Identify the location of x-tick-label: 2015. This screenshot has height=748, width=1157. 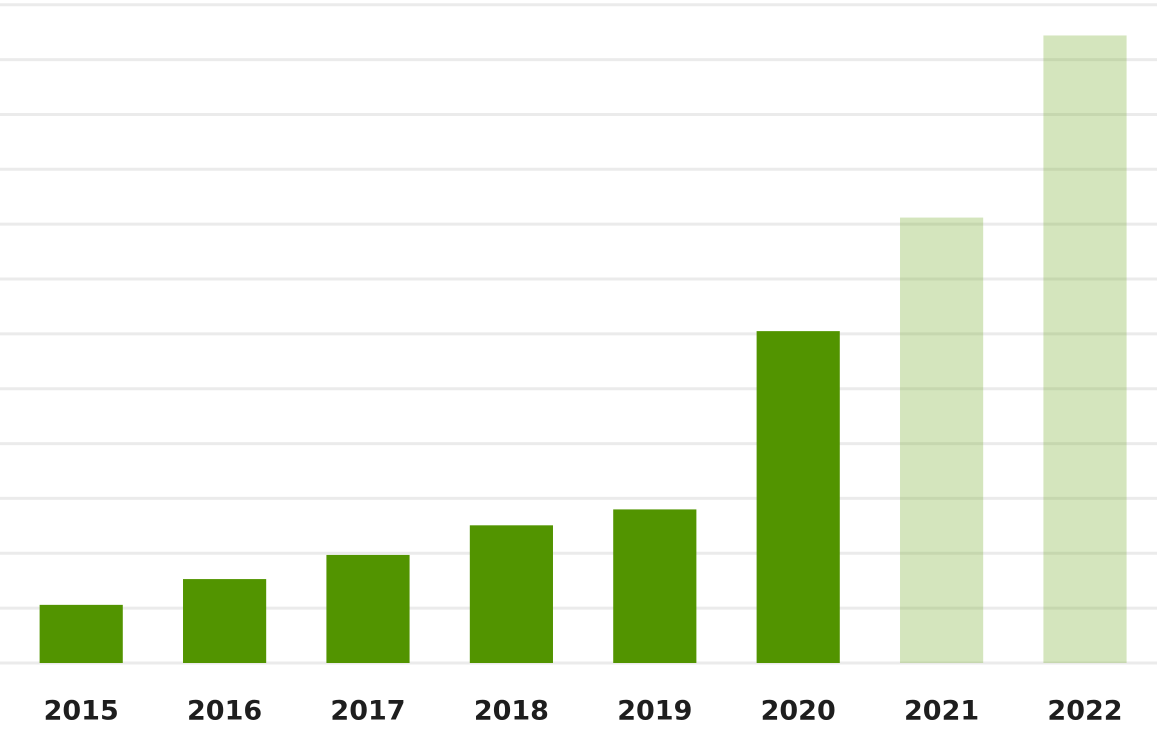
(81, 711).